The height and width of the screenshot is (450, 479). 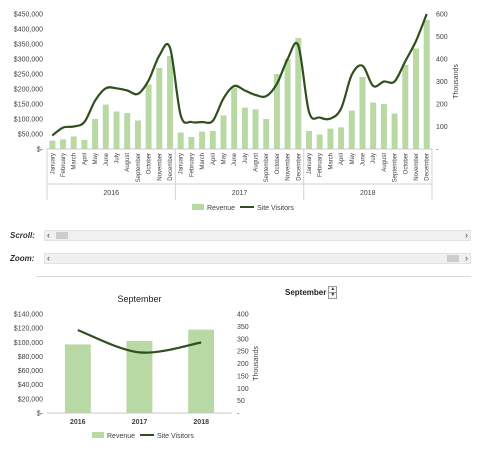 What do you see at coordinates (253, 276) in the screenshot?
I see `section-divider` at bounding box center [253, 276].